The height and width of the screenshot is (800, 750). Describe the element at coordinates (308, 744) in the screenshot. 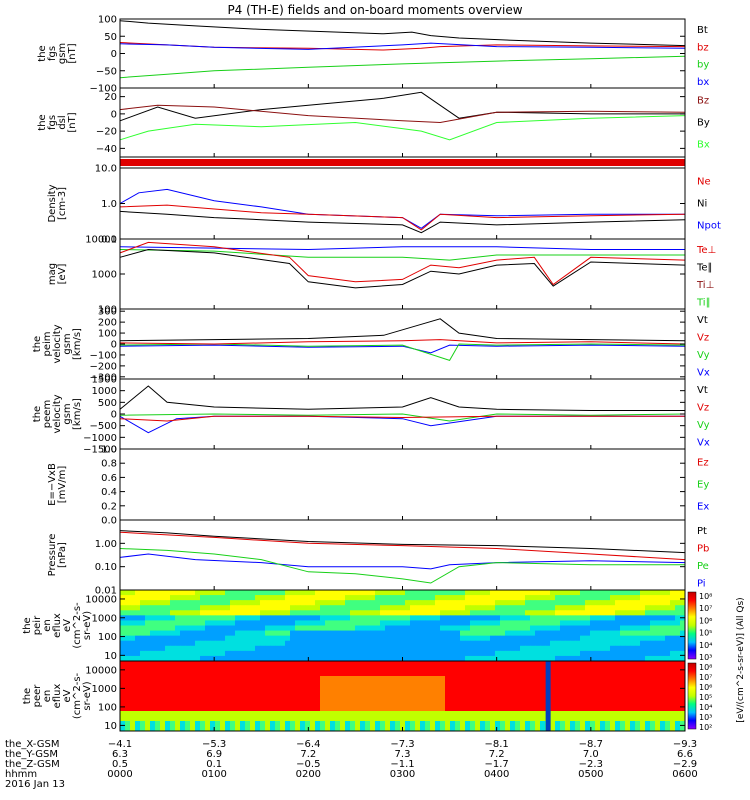

I see `x-tick-label: −6.4` at that location.